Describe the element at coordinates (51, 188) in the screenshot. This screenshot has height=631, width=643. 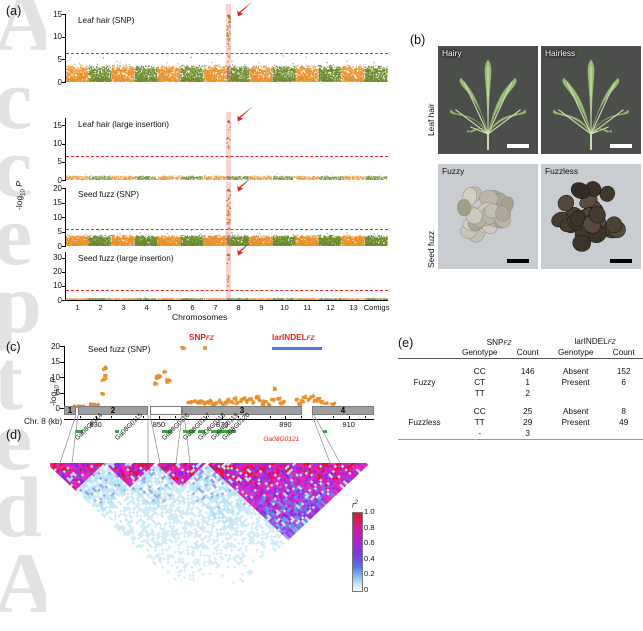
I see `y-tick-label: 20` at that location.